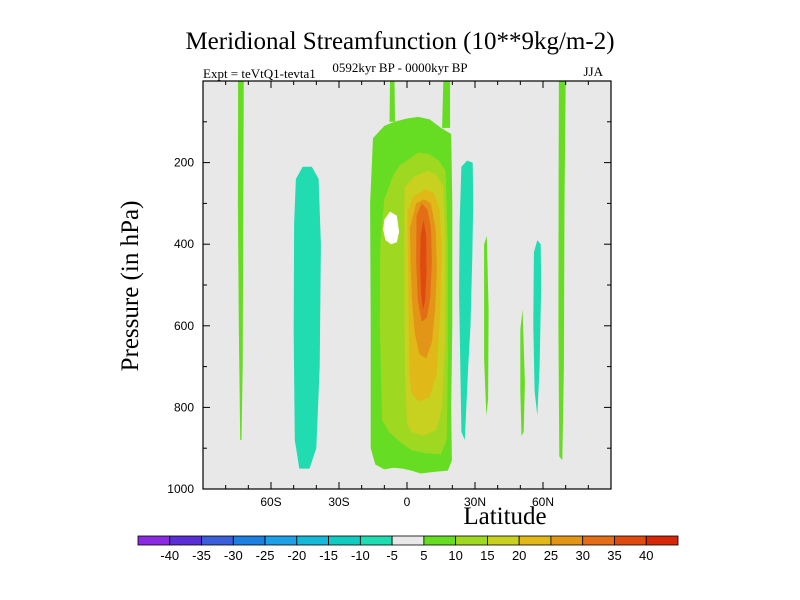 The width and height of the screenshot is (800, 600). What do you see at coordinates (614, 555) in the screenshot?
I see `colorbar-label: 35` at bounding box center [614, 555].